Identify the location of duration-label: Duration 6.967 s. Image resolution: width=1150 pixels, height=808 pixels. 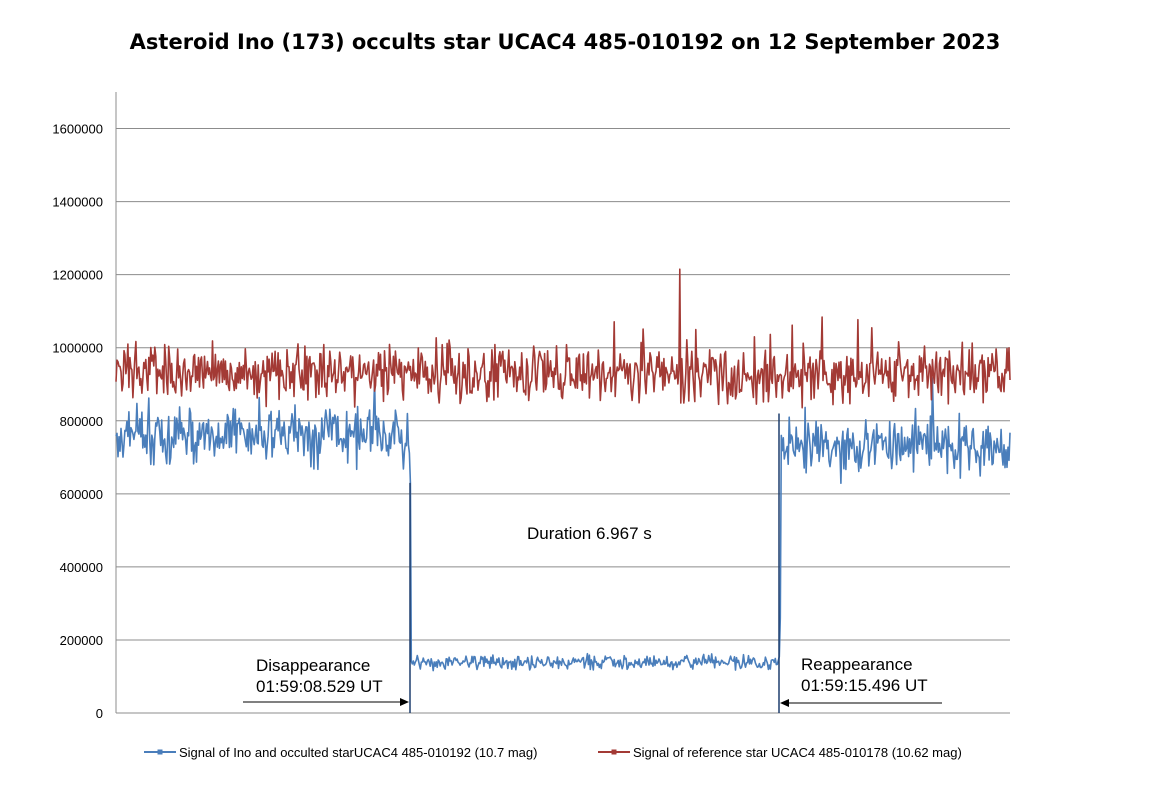
(589, 533).